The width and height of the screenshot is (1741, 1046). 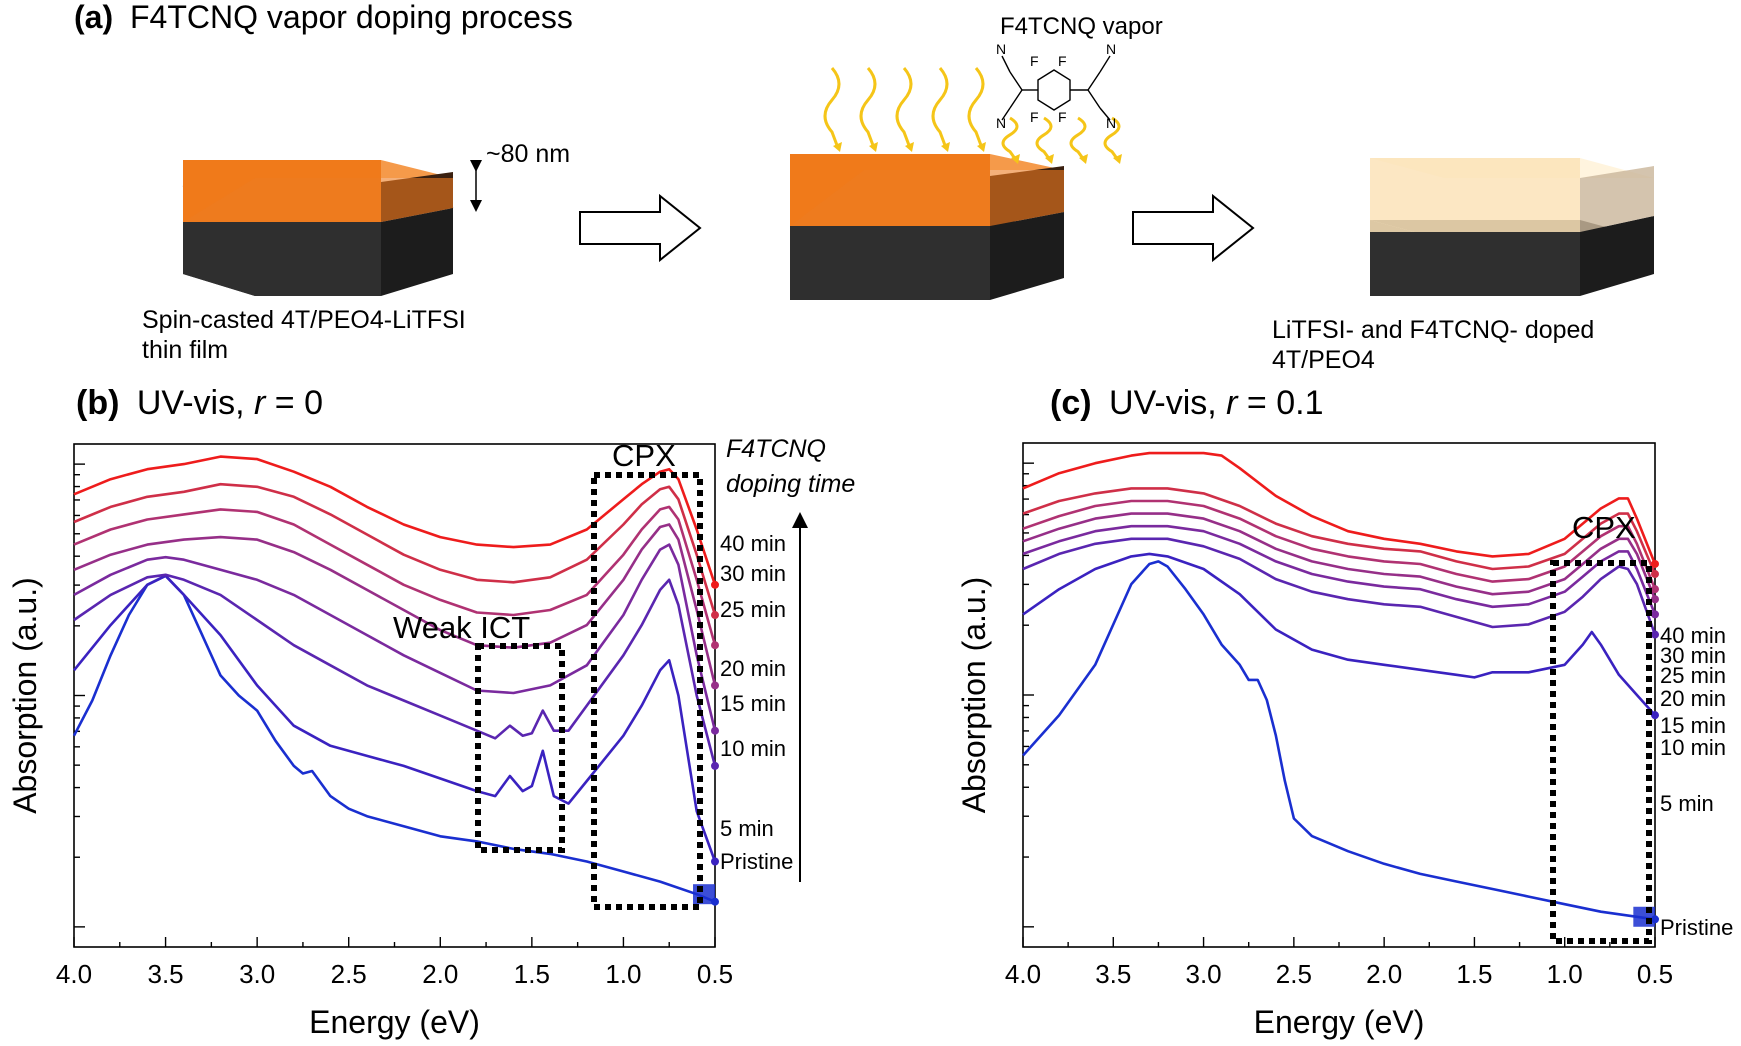 I want to click on vapor-arrows, so click(x=972, y=115).